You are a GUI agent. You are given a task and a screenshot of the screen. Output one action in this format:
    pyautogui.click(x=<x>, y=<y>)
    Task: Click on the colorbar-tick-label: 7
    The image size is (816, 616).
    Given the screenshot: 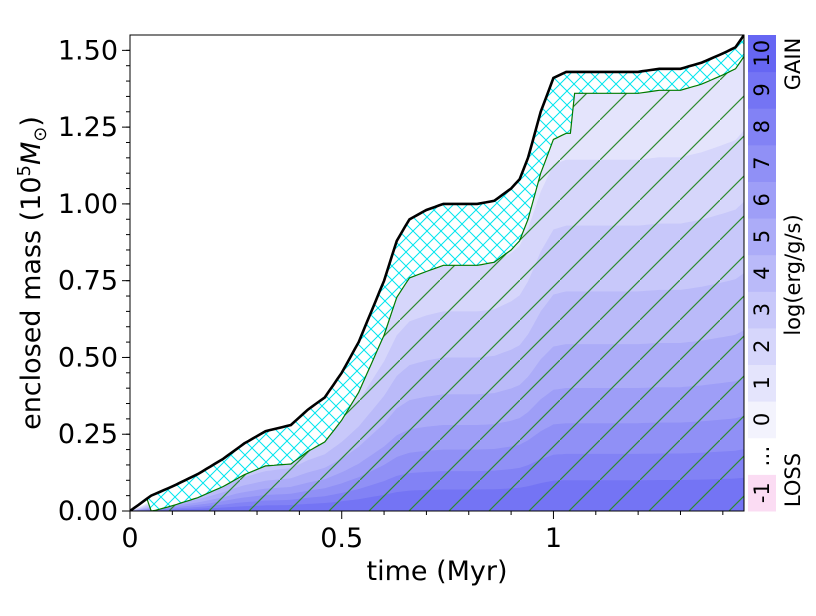 What is the action you would take?
    pyautogui.click(x=762, y=162)
    